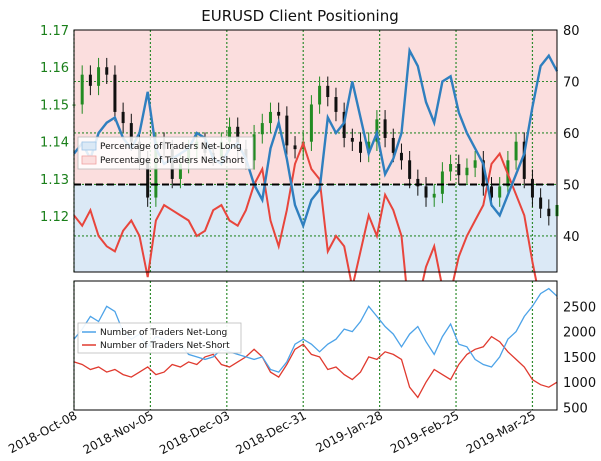 The width and height of the screenshot is (601, 461). I want to click on legend-label-short: Percentage of Traders Net-Short, so click(172, 161).